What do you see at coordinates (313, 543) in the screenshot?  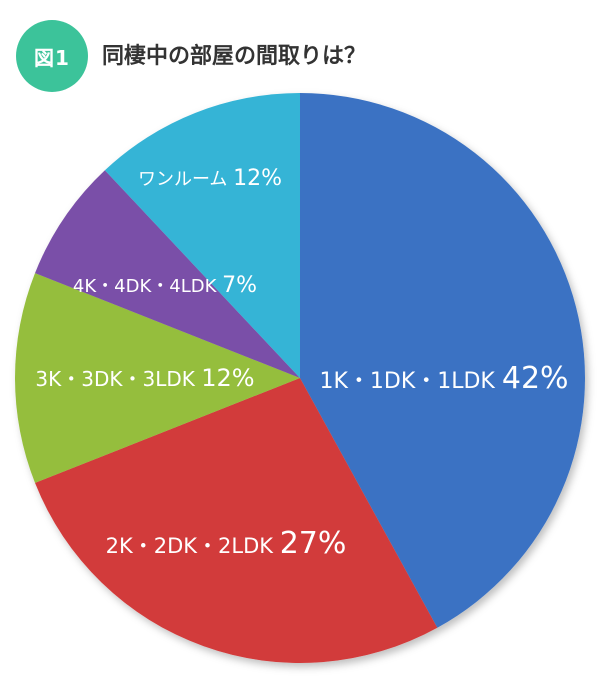 I see `slice-label-value: 27%` at bounding box center [313, 543].